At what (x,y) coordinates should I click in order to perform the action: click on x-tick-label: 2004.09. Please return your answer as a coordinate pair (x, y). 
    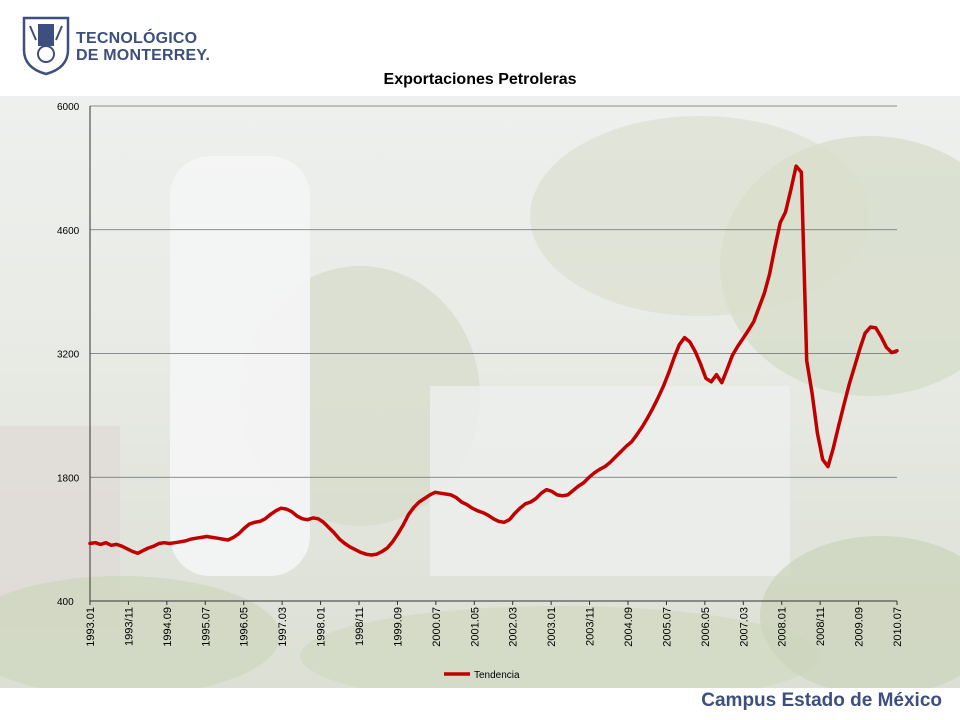
    Looking at the image, I should click on (629, 627).